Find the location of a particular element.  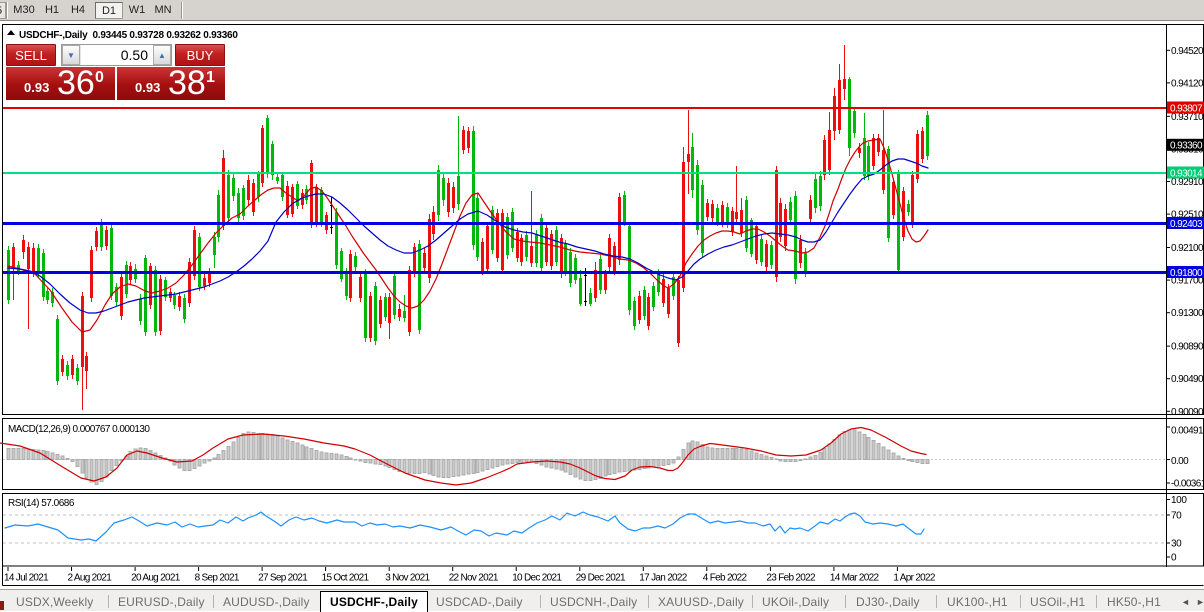

svg-text: RSI(14) 57.0686 is located at coordinates (41, 503).